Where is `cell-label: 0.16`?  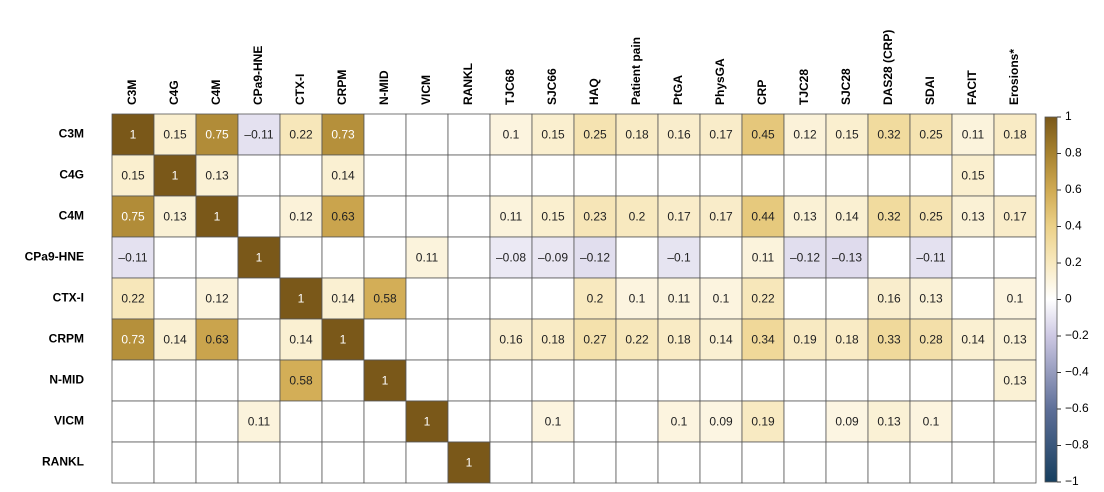 cell-label: 0.16 is located at coordinates (889, 299).